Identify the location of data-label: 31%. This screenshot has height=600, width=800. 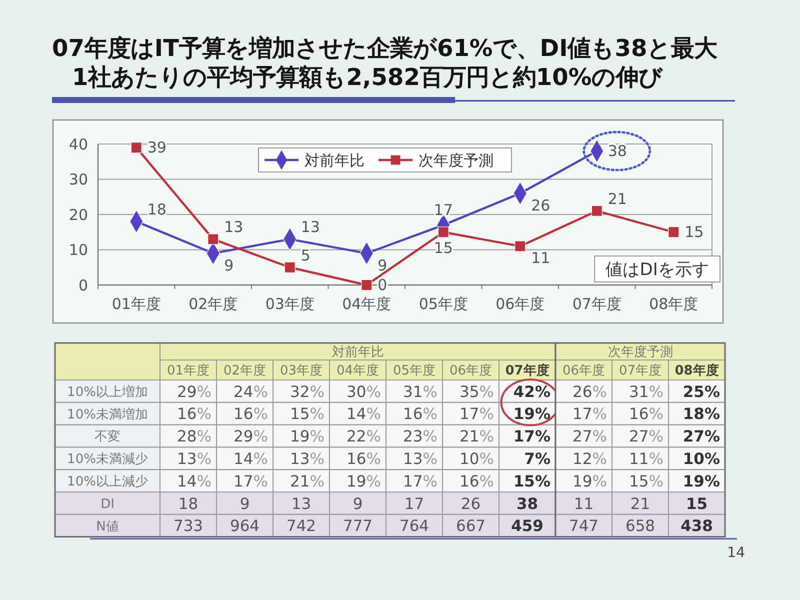
(420, 391).